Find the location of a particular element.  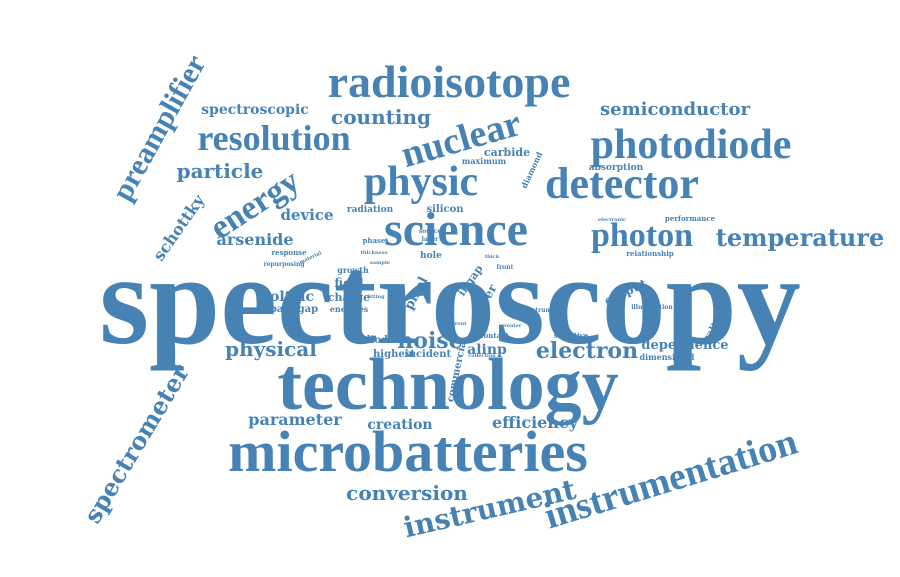

word-efficiency: efficiency is located at coordinates (535, 423).